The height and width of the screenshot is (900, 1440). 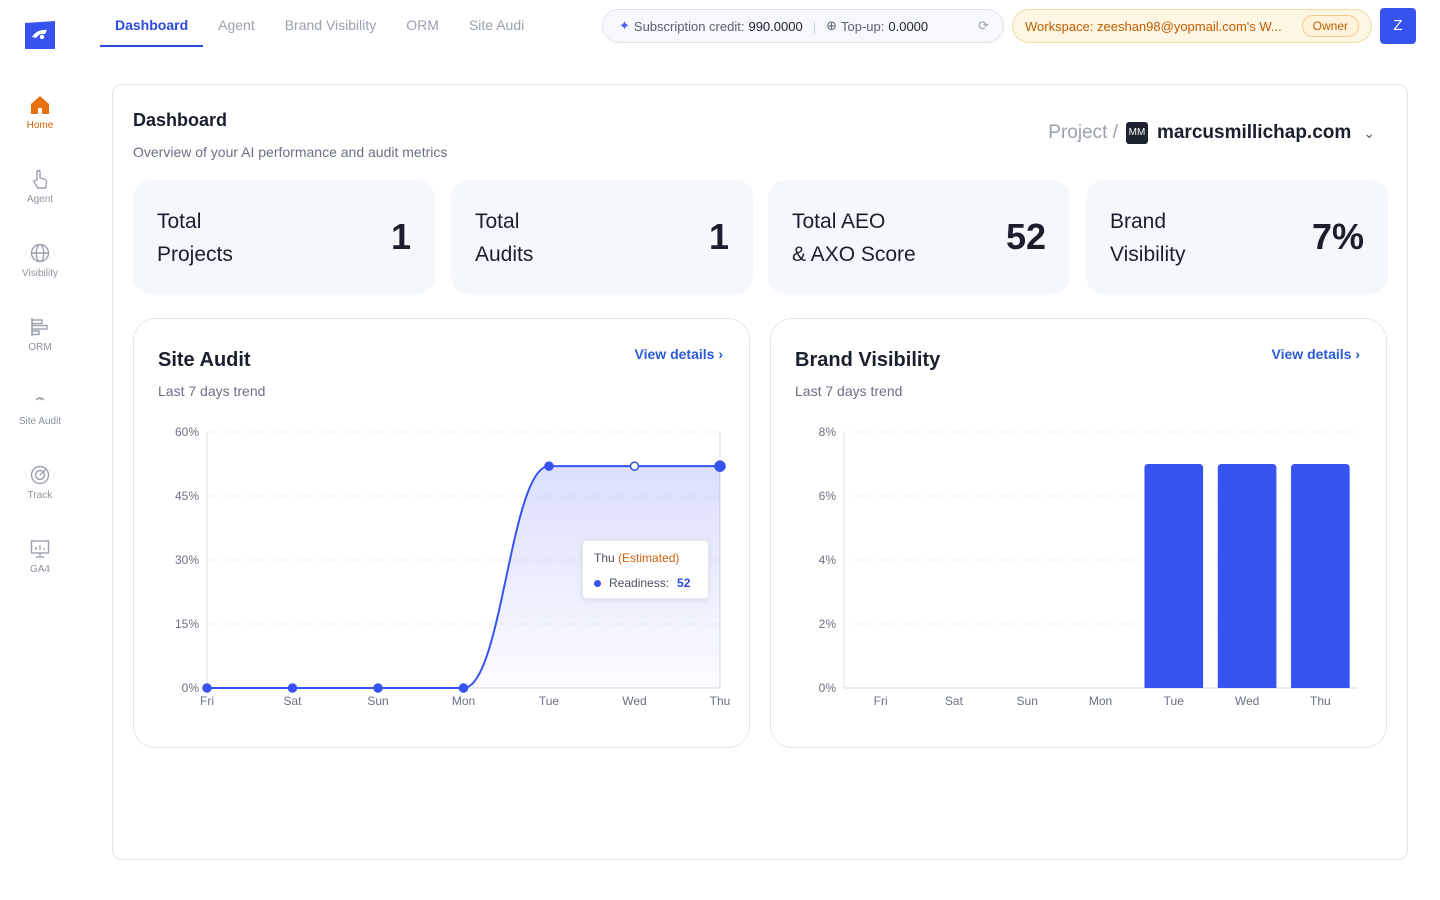 What do you see at coordinates (152, 23) in the screenshot?
I see `tab-dashboard: Dashboard` at bounding box center [152, 23].